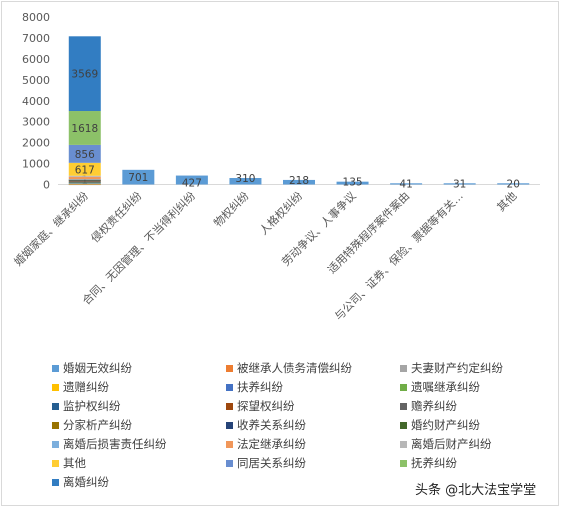 This screenshot has width=562, height=508. I want to click on data-label: 3569, so click(84, 75).